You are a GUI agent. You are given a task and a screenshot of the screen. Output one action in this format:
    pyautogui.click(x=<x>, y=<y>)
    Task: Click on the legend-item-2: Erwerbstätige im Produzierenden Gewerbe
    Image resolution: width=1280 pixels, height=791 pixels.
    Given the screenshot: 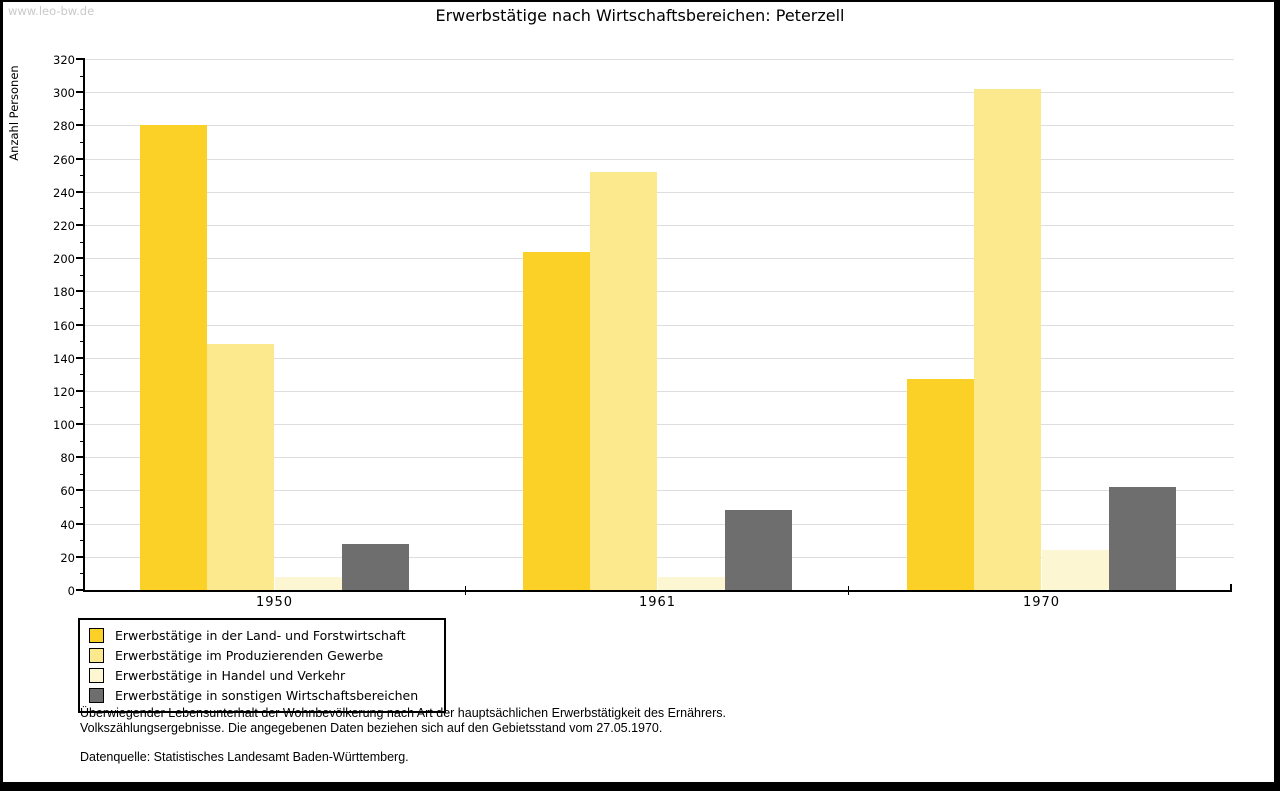 What is the action you would take?
    pyautogui.click(x=266, y=655)
    